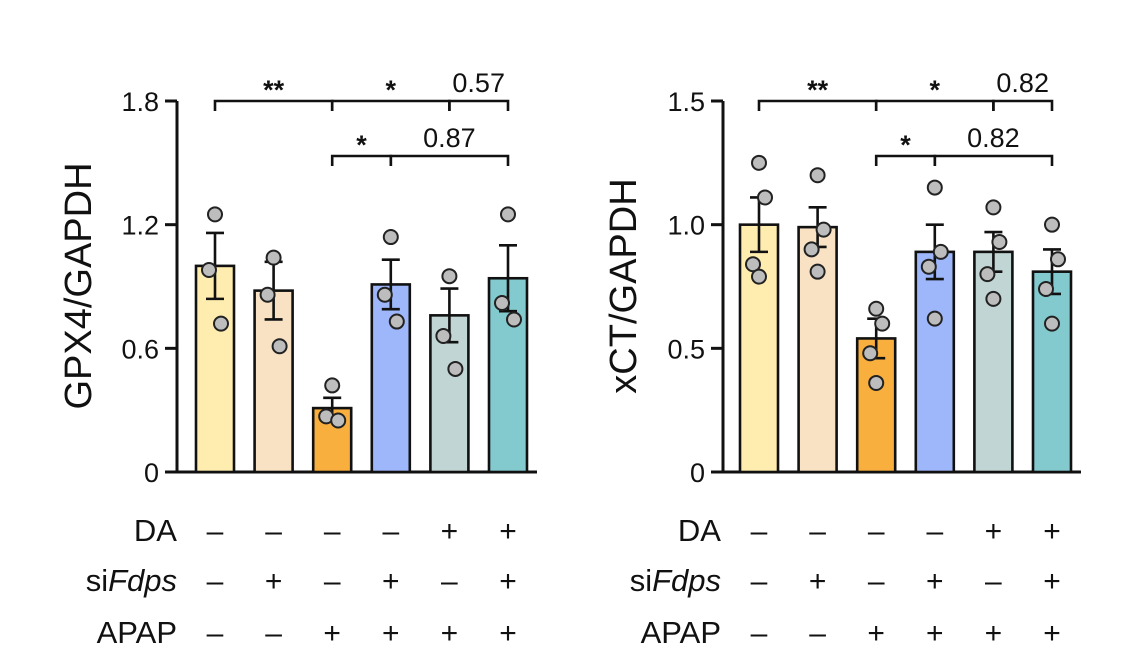 The height and width of the screenshot is (661, 1128). What do you see at coordinates (140, 349) in the screenshot?
I see `y-tick-label: 0.6` at bounding box center [140, 349].